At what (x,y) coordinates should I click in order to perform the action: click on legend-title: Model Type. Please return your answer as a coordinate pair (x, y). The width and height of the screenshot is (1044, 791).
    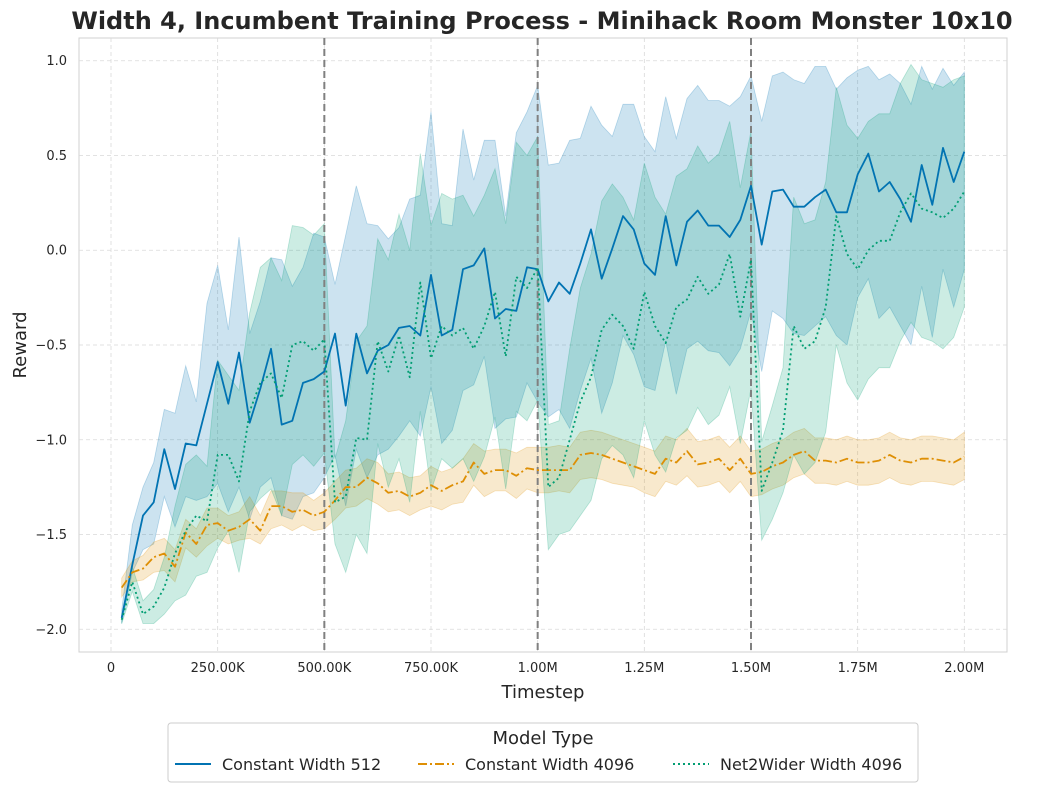
    Looking at the image, I should click on (542, 738).